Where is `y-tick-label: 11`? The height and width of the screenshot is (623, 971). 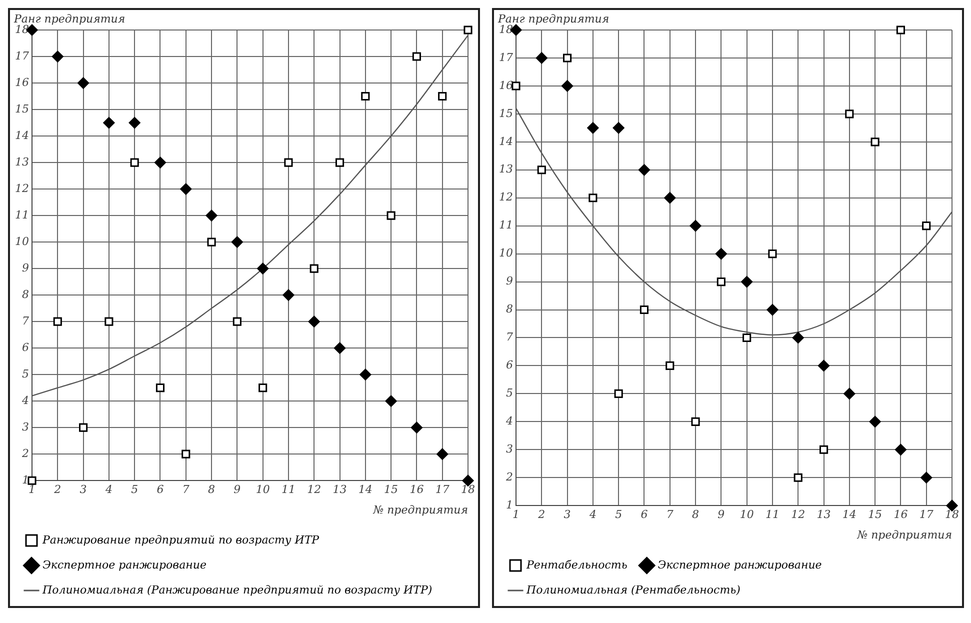
y-tick-label: 11 is located at coordinates (21, 215).